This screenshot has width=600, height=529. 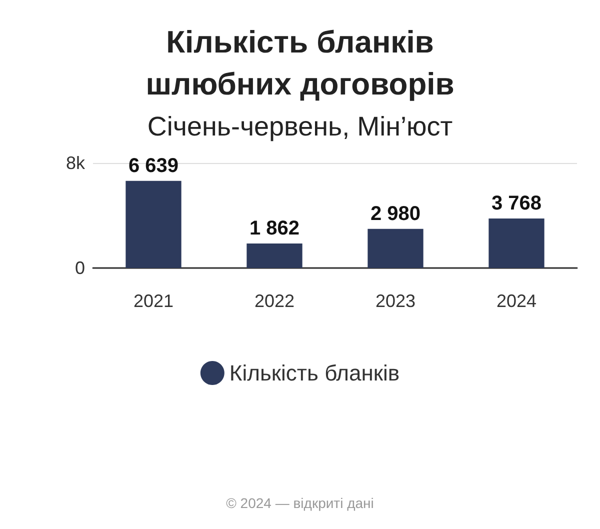 What do you see at coordinates (76, 163) in the screenshot?
I see `y-tick-label: 8k` at bounding box center [76, 163].